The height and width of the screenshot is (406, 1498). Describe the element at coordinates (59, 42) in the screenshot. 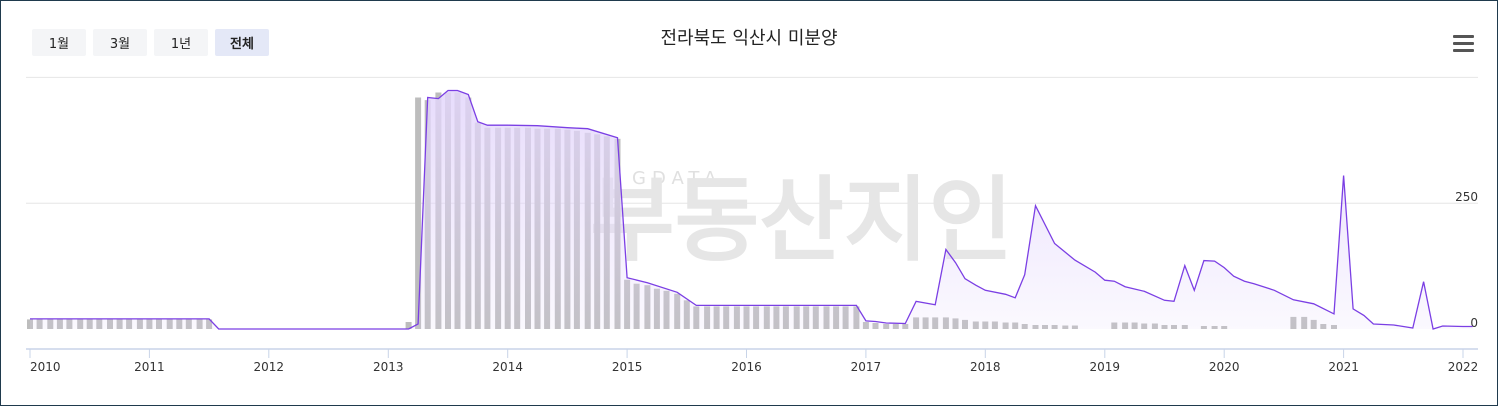

I see `range-1month-button: 1월` at that location.